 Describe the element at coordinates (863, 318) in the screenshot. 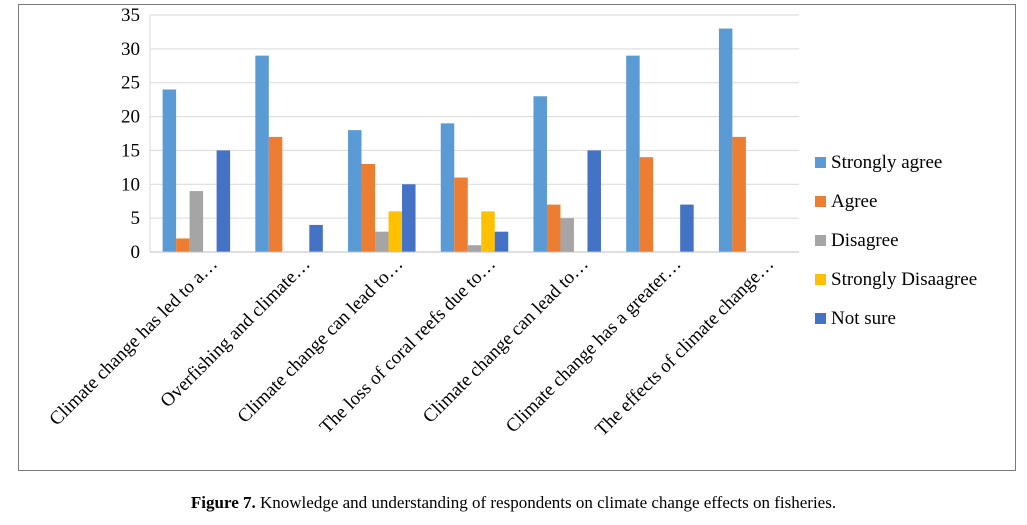

I see `legend-label: Not sure` at that location.